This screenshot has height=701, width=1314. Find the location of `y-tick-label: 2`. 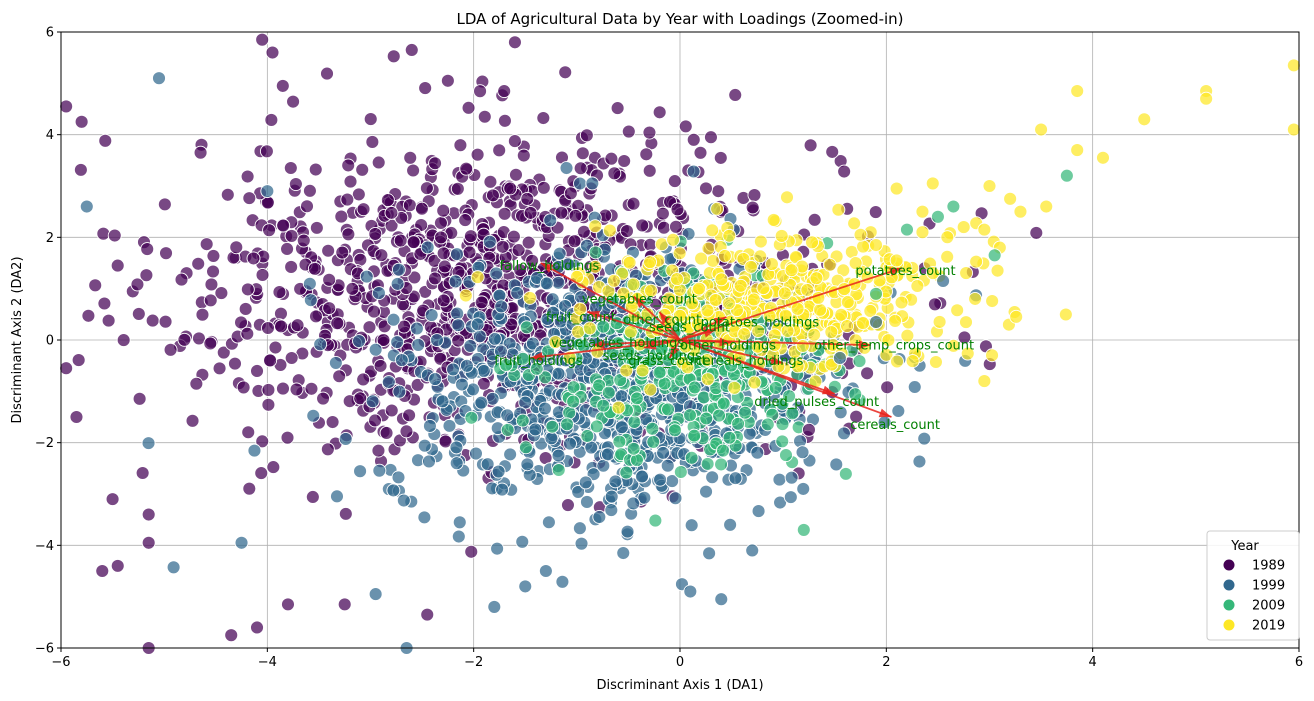

y-tick-label: 2 is located at coordinates (50, 238).